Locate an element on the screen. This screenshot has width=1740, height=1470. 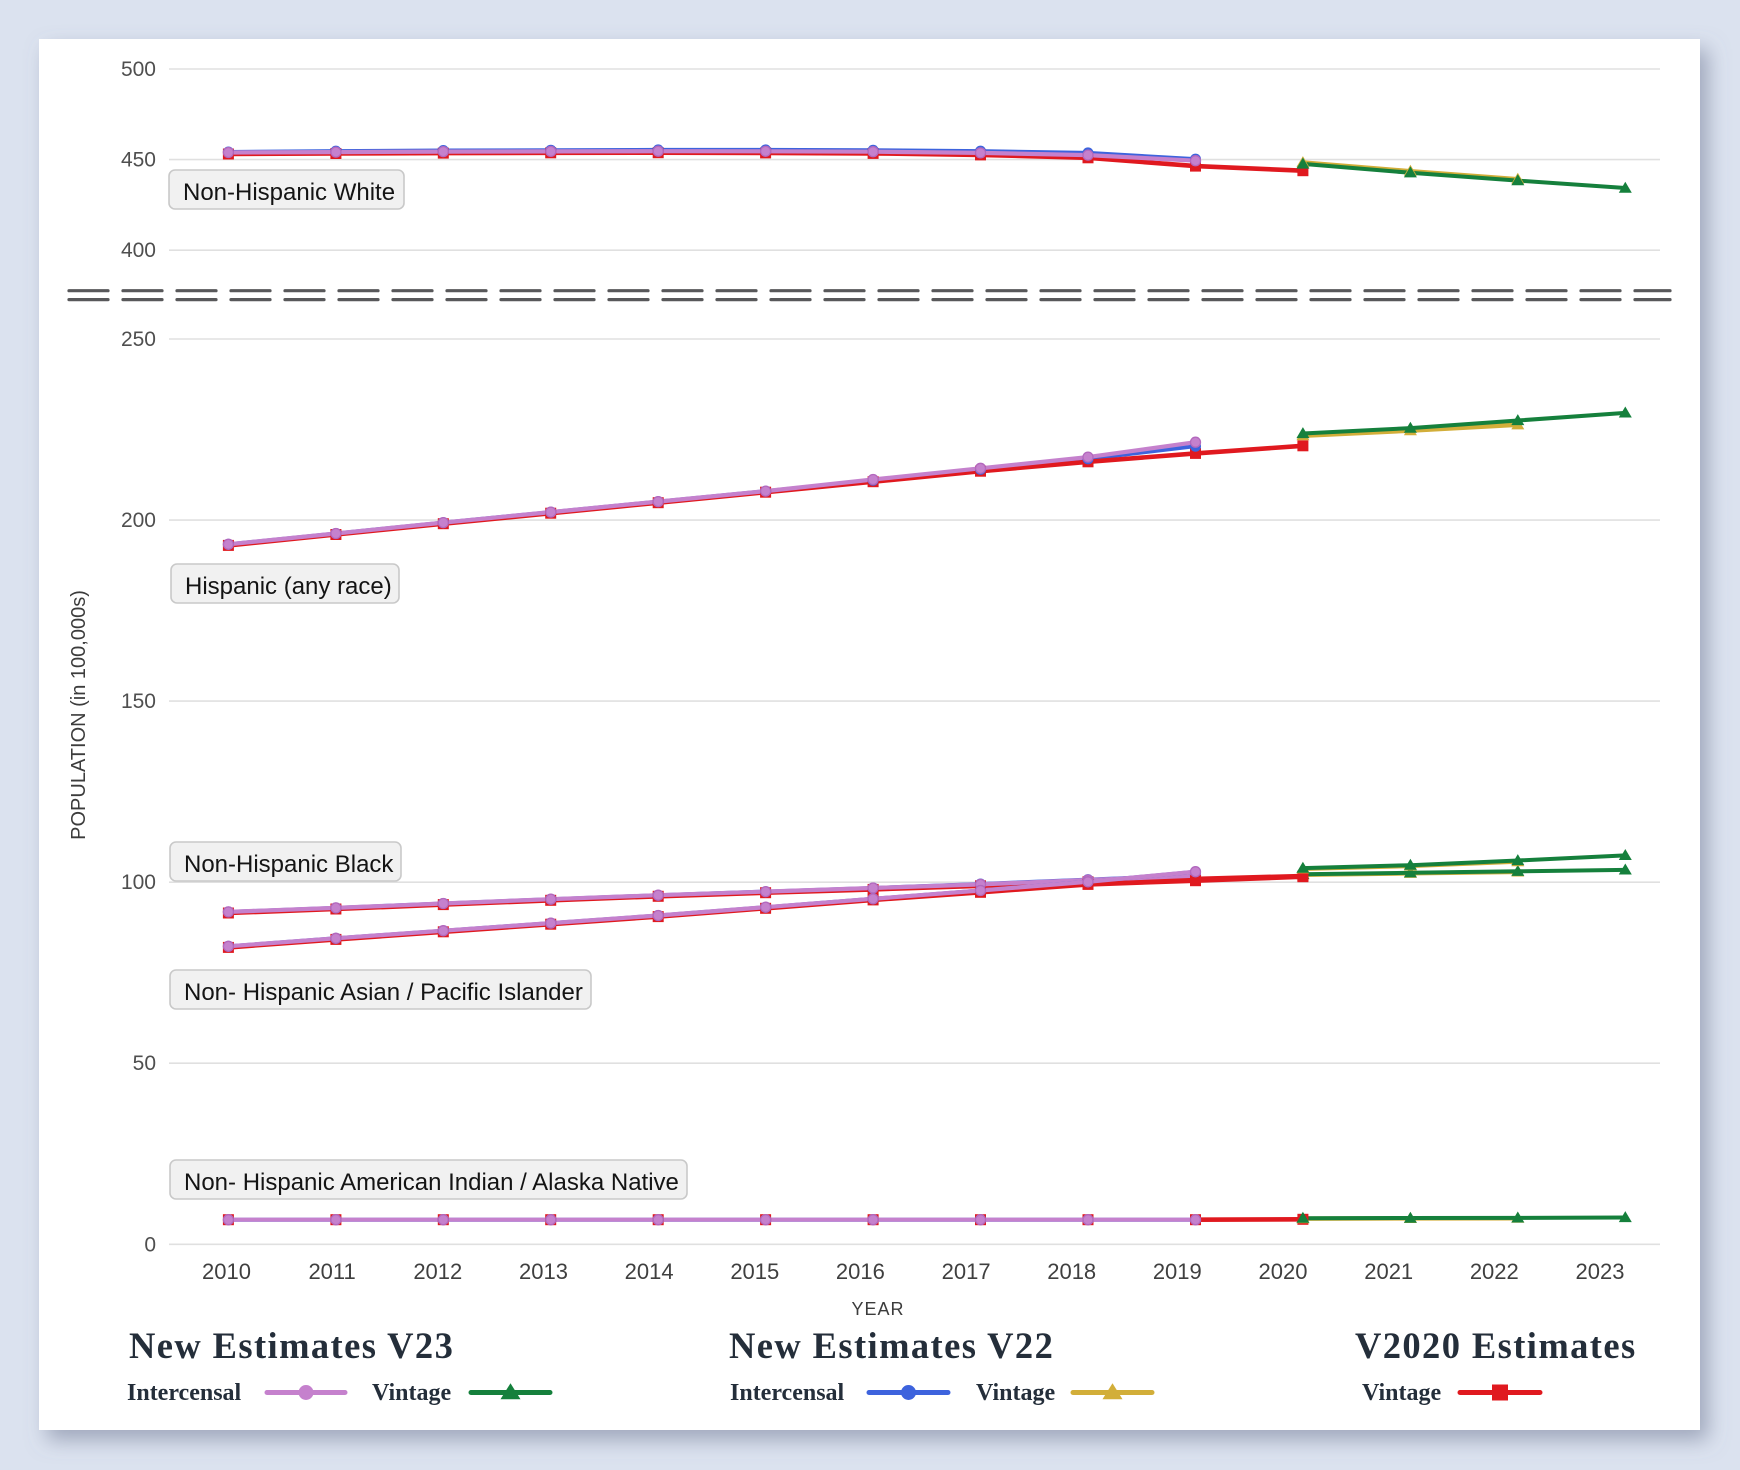
svg-text: 2015 is located at coordinates (754, 1271).